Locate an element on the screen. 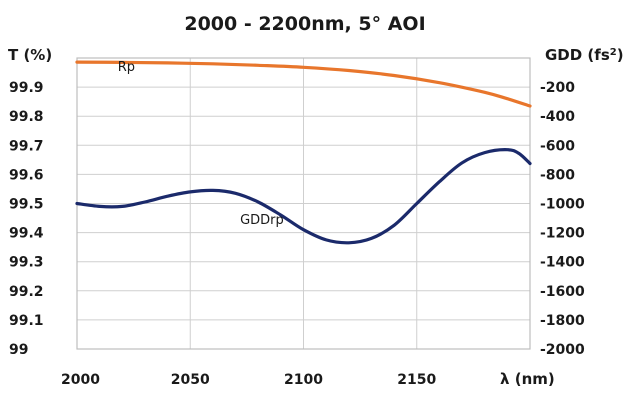 The width and height of the screenshot is (626, 394). y-tick-label: 99 is located at coordinates (18, 350).